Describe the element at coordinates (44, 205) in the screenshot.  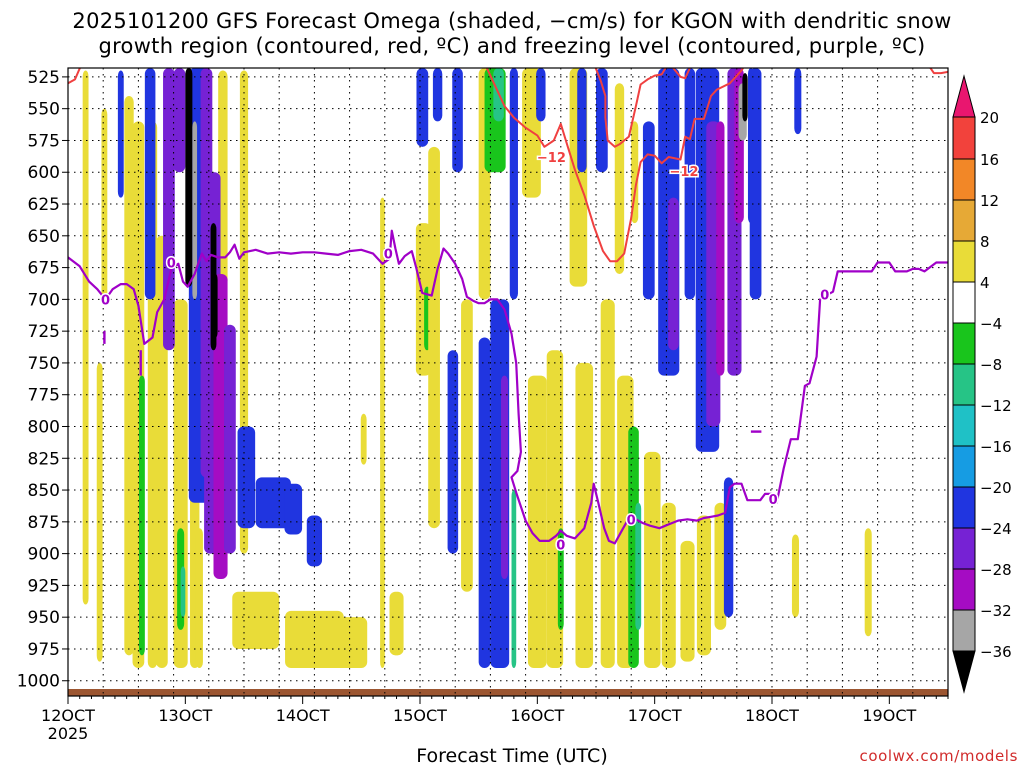
I see `y-tick-label: 625` at that location.